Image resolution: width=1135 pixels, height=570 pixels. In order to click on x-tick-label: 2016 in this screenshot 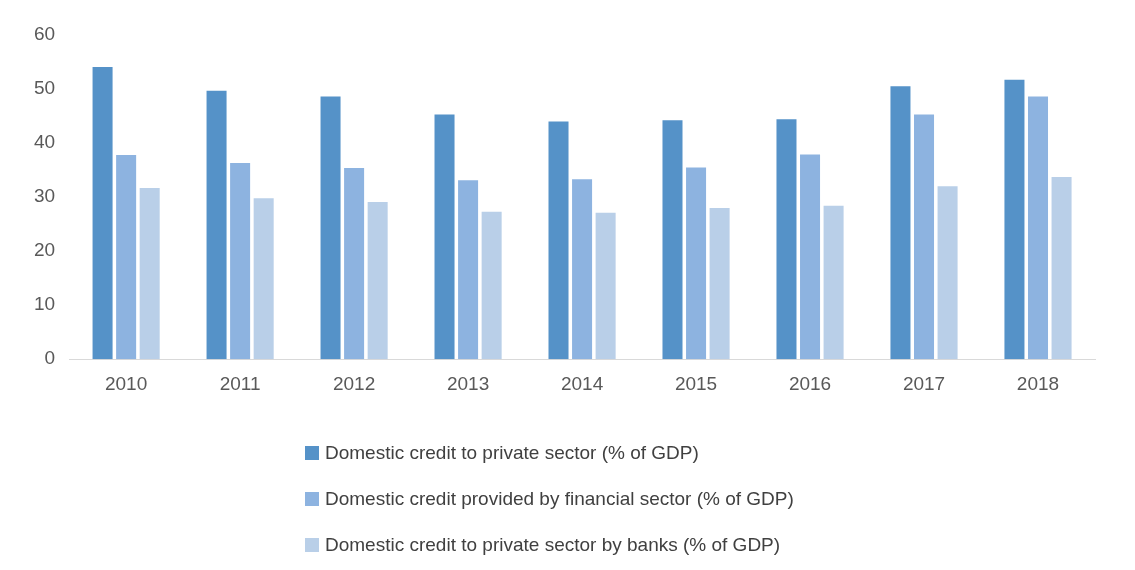, I will do `click(810, 383)`.